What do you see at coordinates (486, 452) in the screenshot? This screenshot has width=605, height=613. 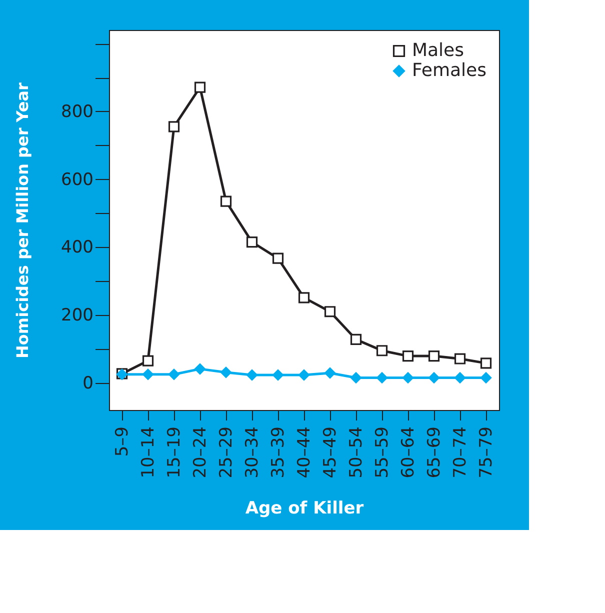 I see `x-tick-label: 75–79` at bounding box center [486, 452].